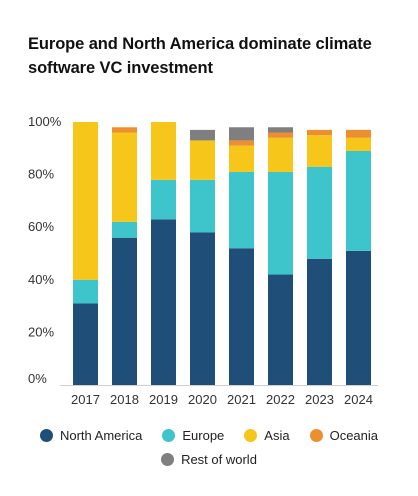 The width and height of the screenshot is (418, 496). Describe the element at coordinates (85, 291) in the screenshot. I see `bar-segment-europe-2017` at that location.